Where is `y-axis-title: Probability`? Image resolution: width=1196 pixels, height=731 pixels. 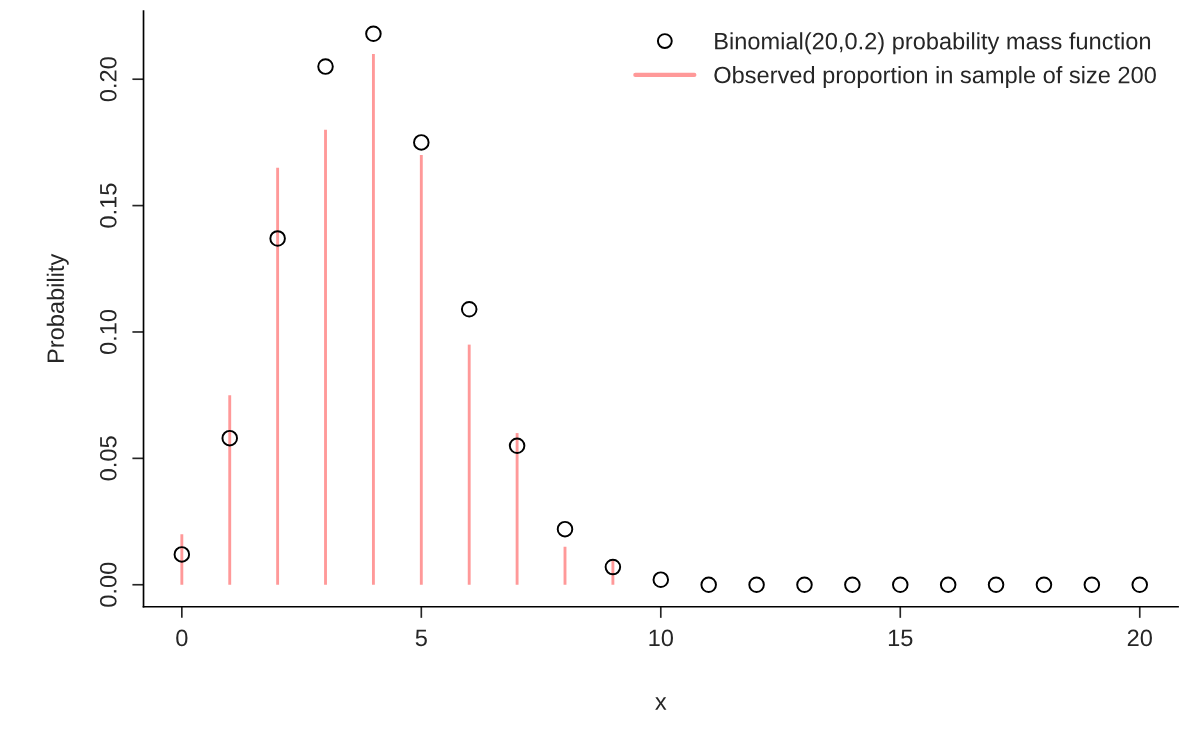 y-axis-title: Probability is located at coordinates (57, 308).